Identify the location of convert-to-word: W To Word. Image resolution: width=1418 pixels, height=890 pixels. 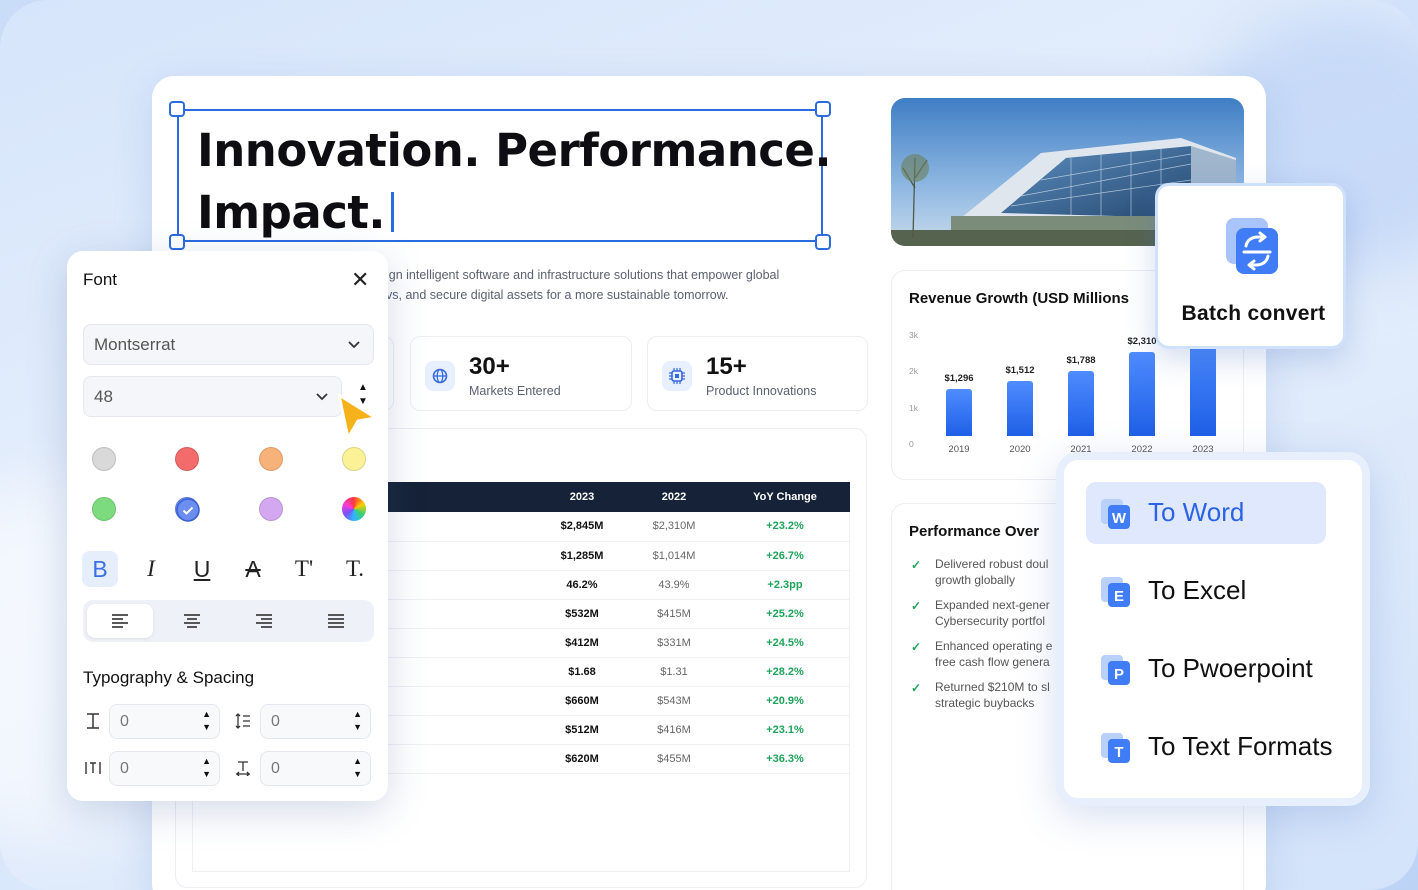
(1206, 513).